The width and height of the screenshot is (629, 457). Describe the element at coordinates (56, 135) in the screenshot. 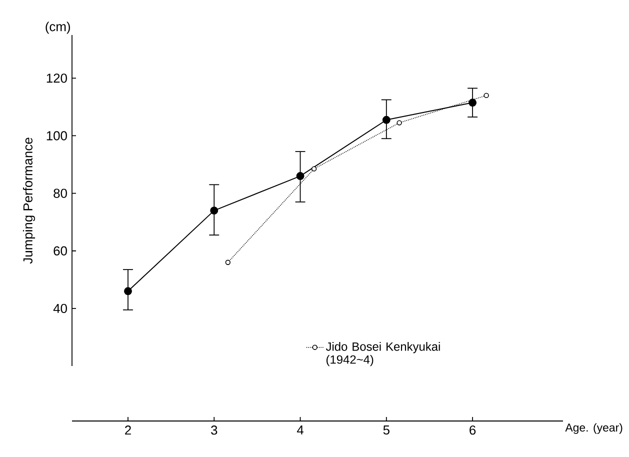

I see `y-tick-label: 100` at that location.